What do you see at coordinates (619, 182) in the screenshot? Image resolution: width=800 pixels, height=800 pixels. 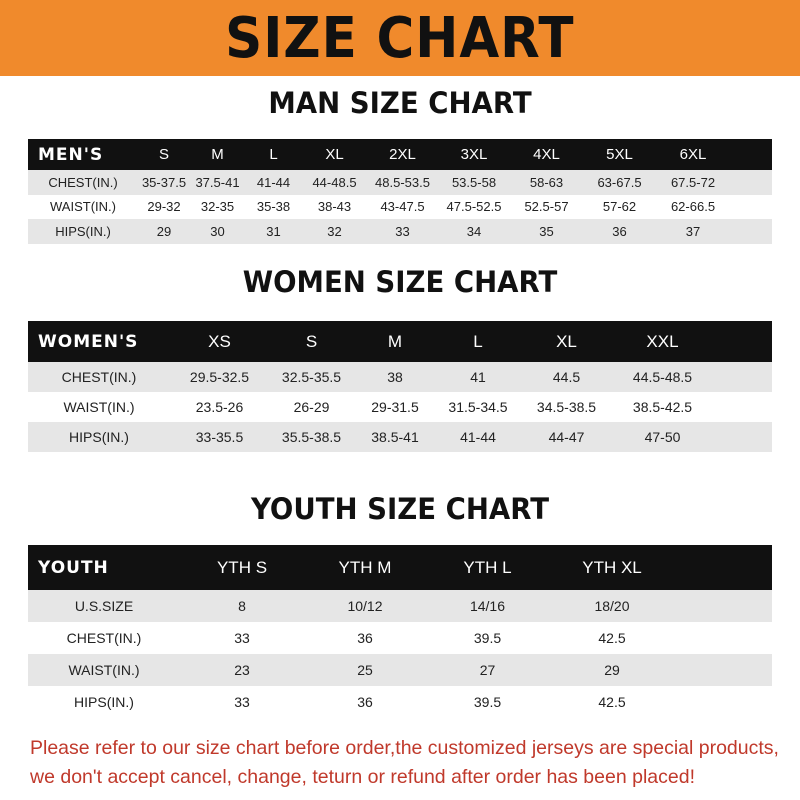 I see `cell: 63-67.5` at bounding box center [619, 182].